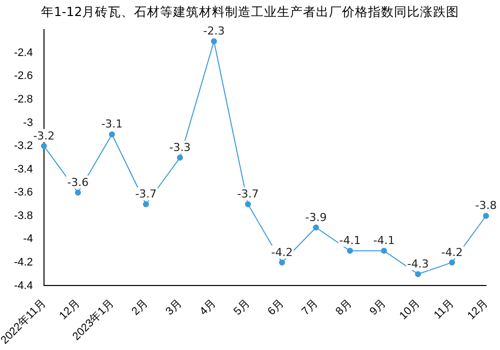  I want to click on x-tick-label: 8月, so click(344, 307).